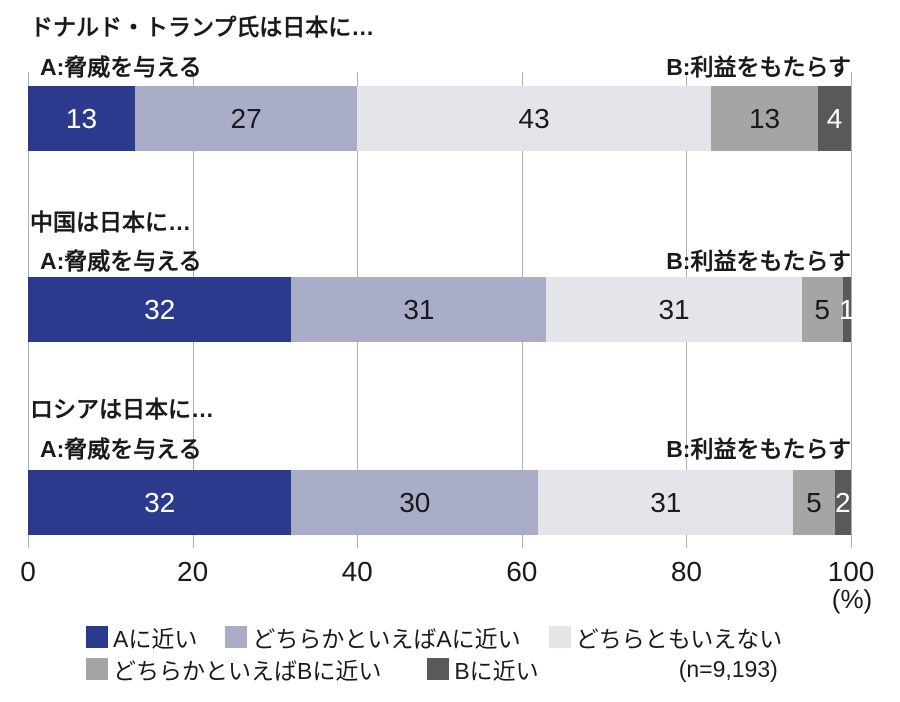 This screenshot has width=900, height=702. I want to click on axis-tick-label-100: 100, so click(851, 571).